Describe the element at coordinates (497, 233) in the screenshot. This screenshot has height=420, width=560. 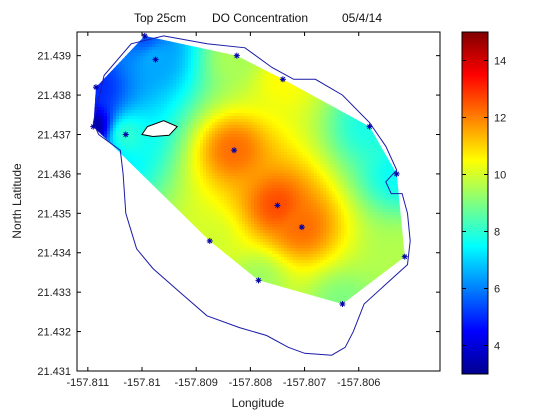
I see `colorbar-tick-label: 8` at that location.